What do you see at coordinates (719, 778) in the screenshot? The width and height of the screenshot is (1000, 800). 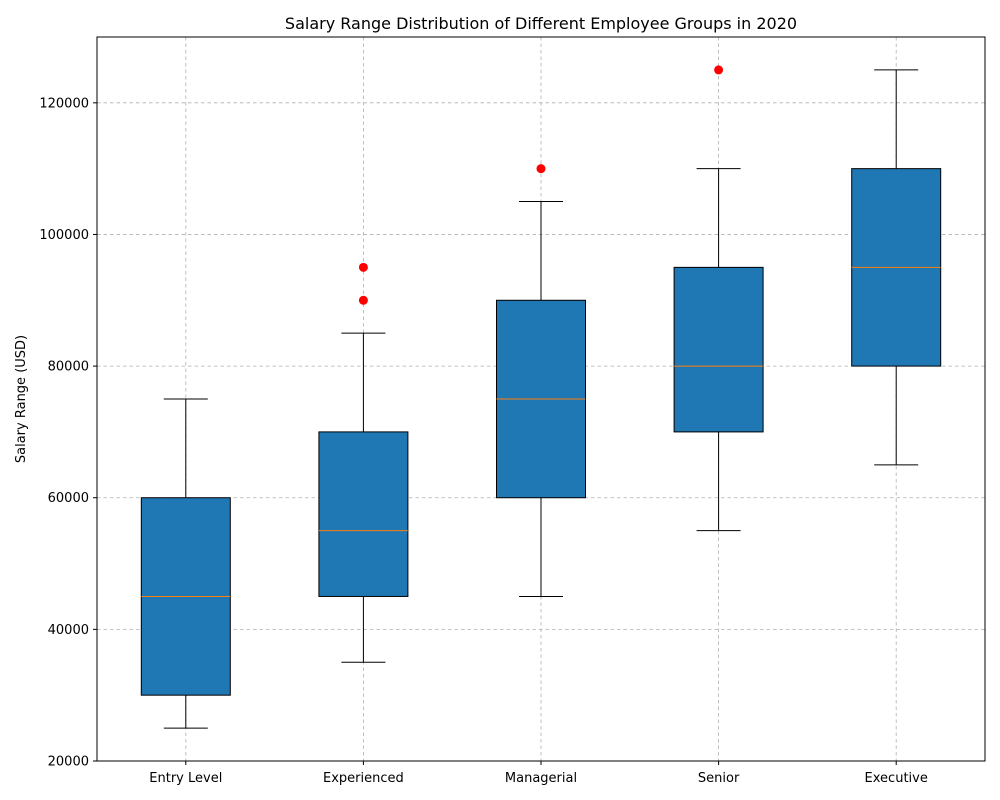 I see `x-tick-label: Senior` at bounding box center [719, 778].